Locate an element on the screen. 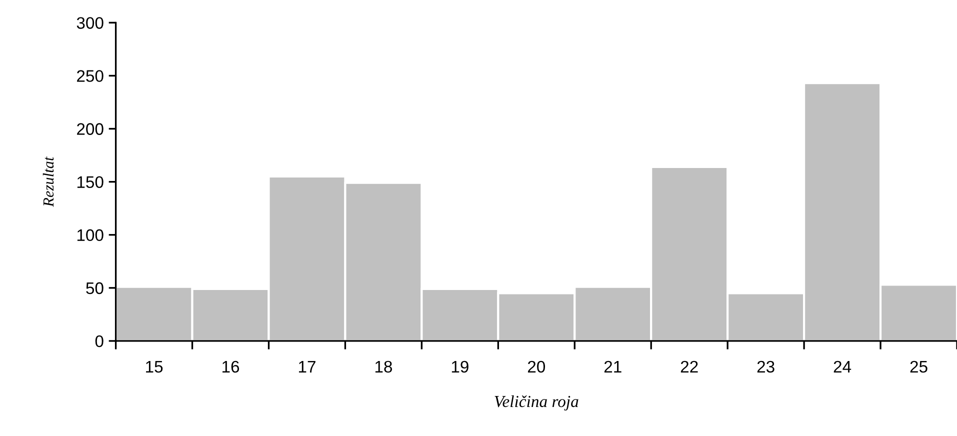  y-tick-label: 50 is located at coordinates (95, 288).